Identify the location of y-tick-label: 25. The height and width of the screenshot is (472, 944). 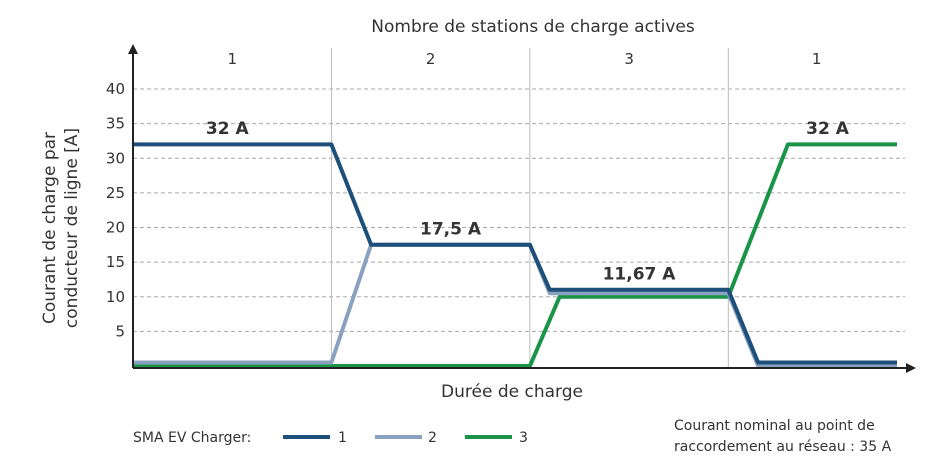
(115, 193).